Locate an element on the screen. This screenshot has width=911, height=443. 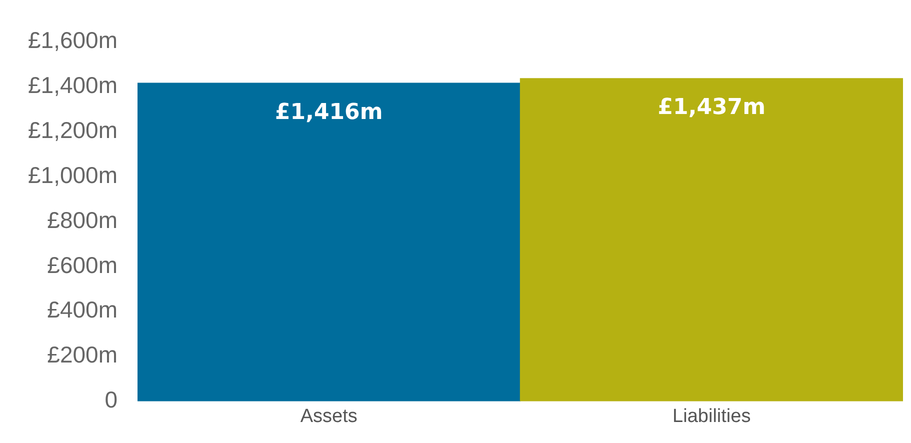
x-tick-label: Assets is located at coordinates (329, 416).